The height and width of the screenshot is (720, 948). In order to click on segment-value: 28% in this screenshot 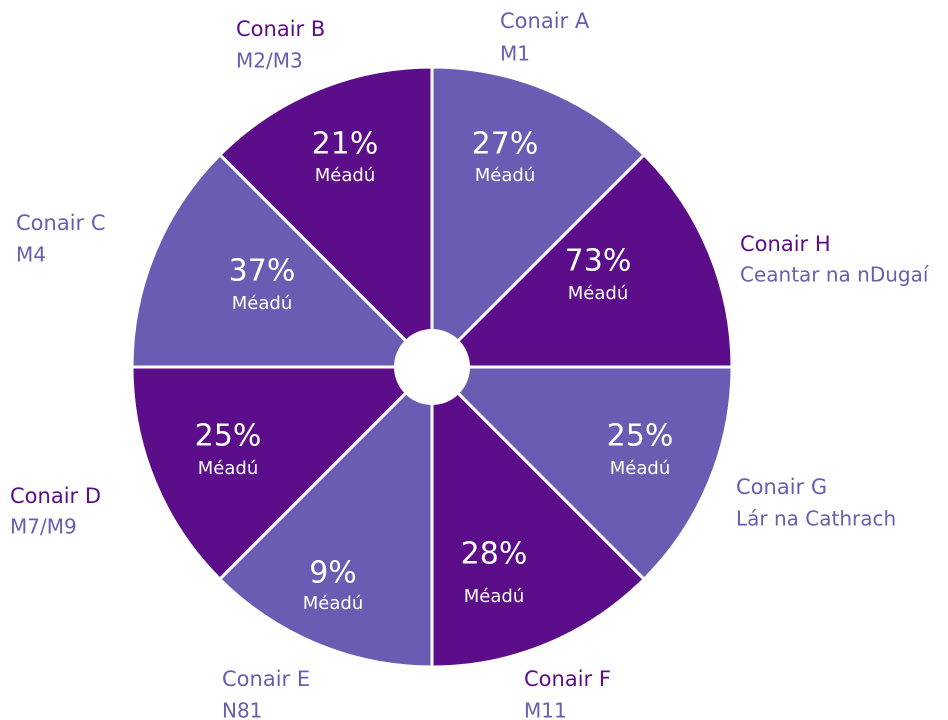, I will do `click(494, 554)`.